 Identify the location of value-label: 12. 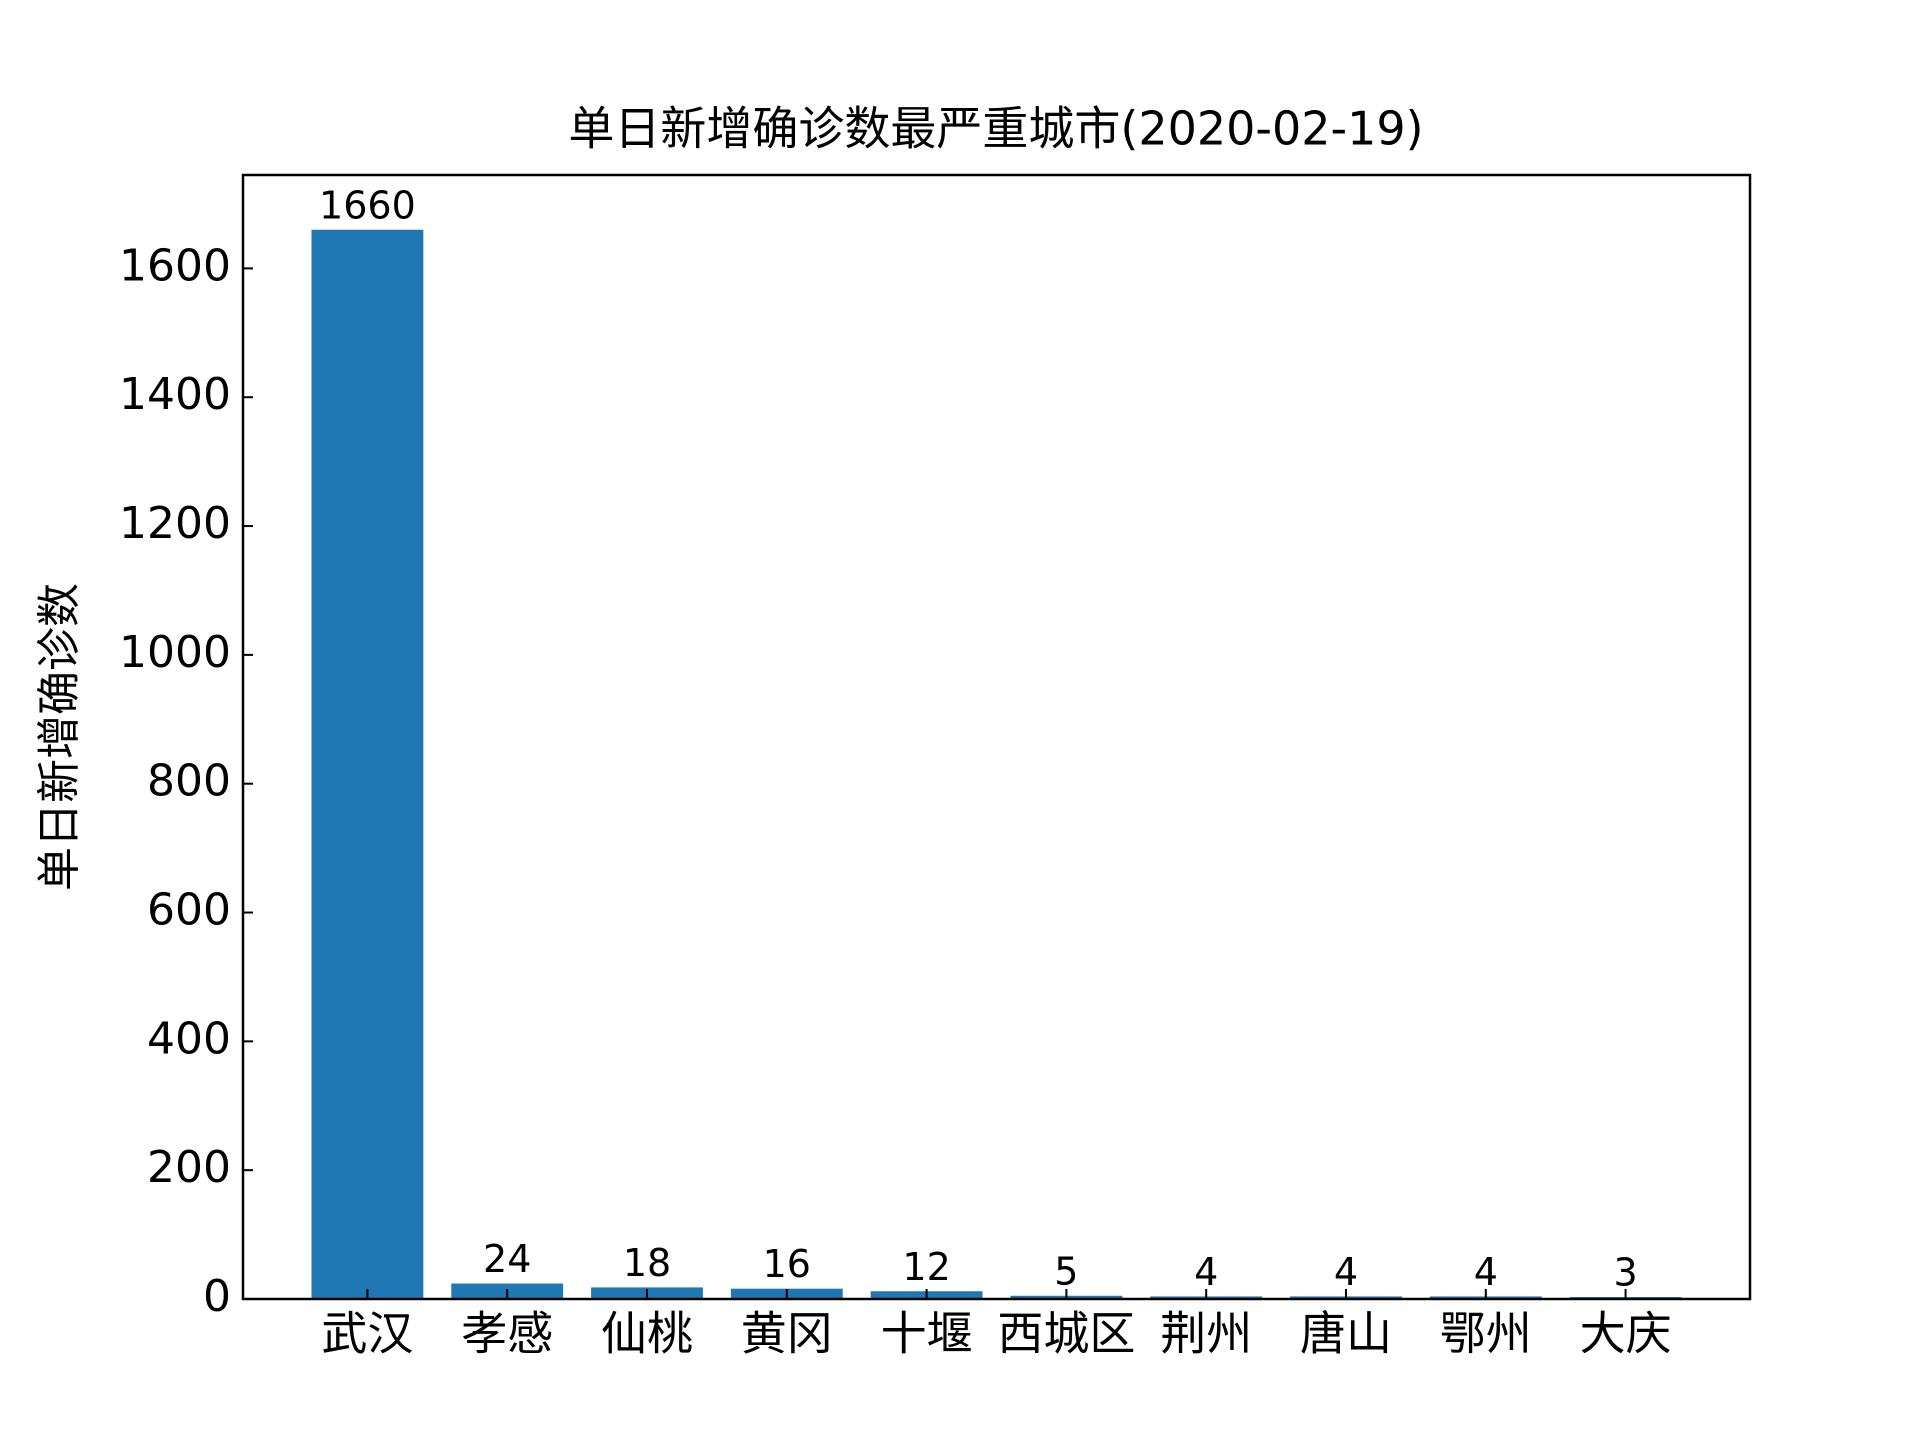
(926, 1267).